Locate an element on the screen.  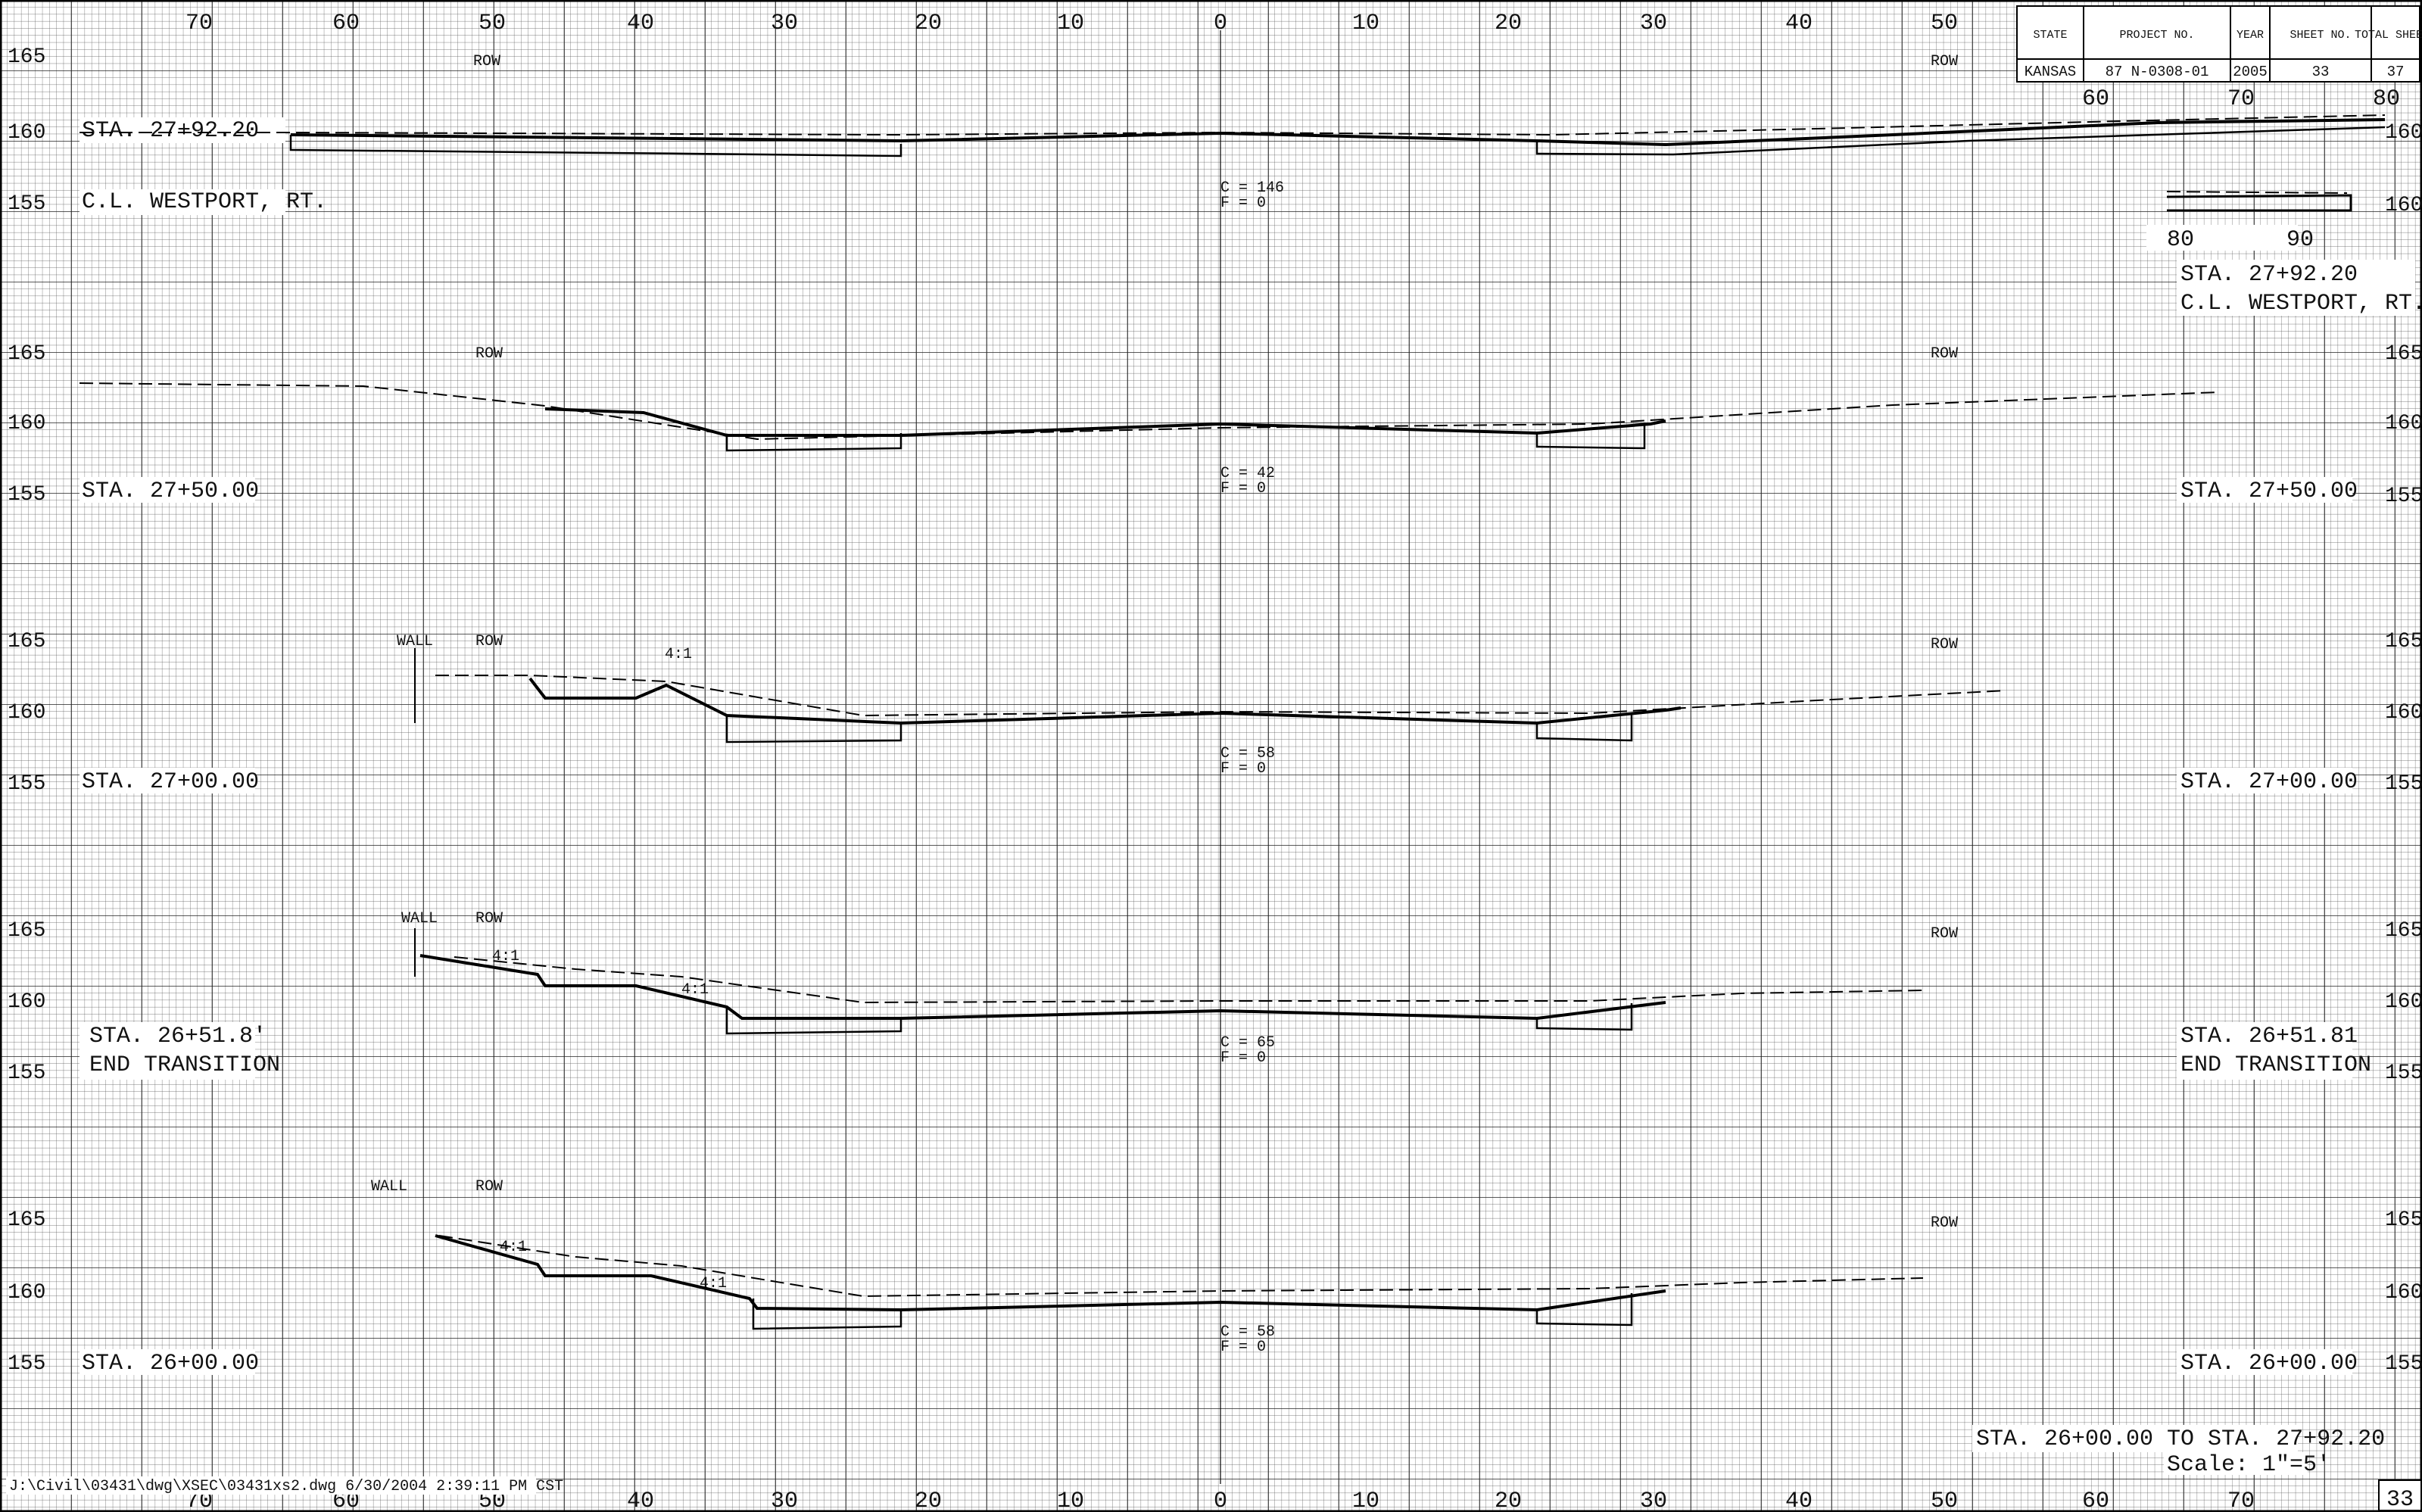
title-block-header: TOTAL SHEETS is located at coordinates (2388, 35).